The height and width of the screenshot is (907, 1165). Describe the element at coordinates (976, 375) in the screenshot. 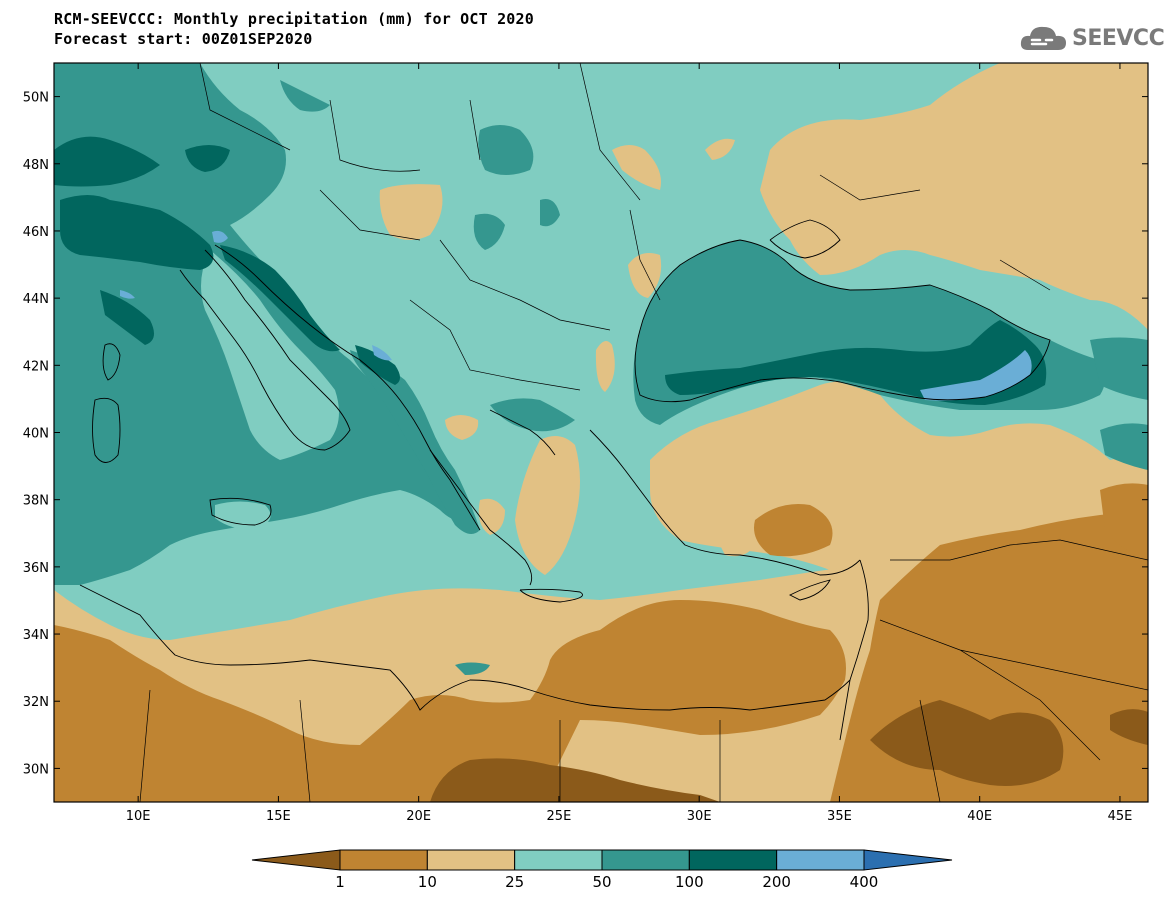

I see `field-200-400-blacksea` at that location.